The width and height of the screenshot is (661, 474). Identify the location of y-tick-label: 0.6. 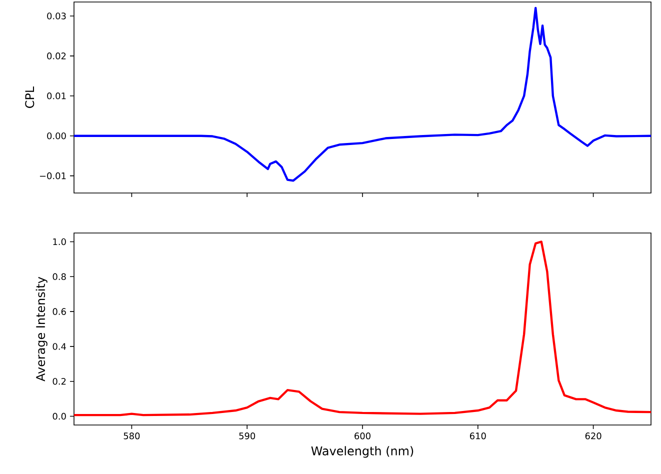
(59, 311).